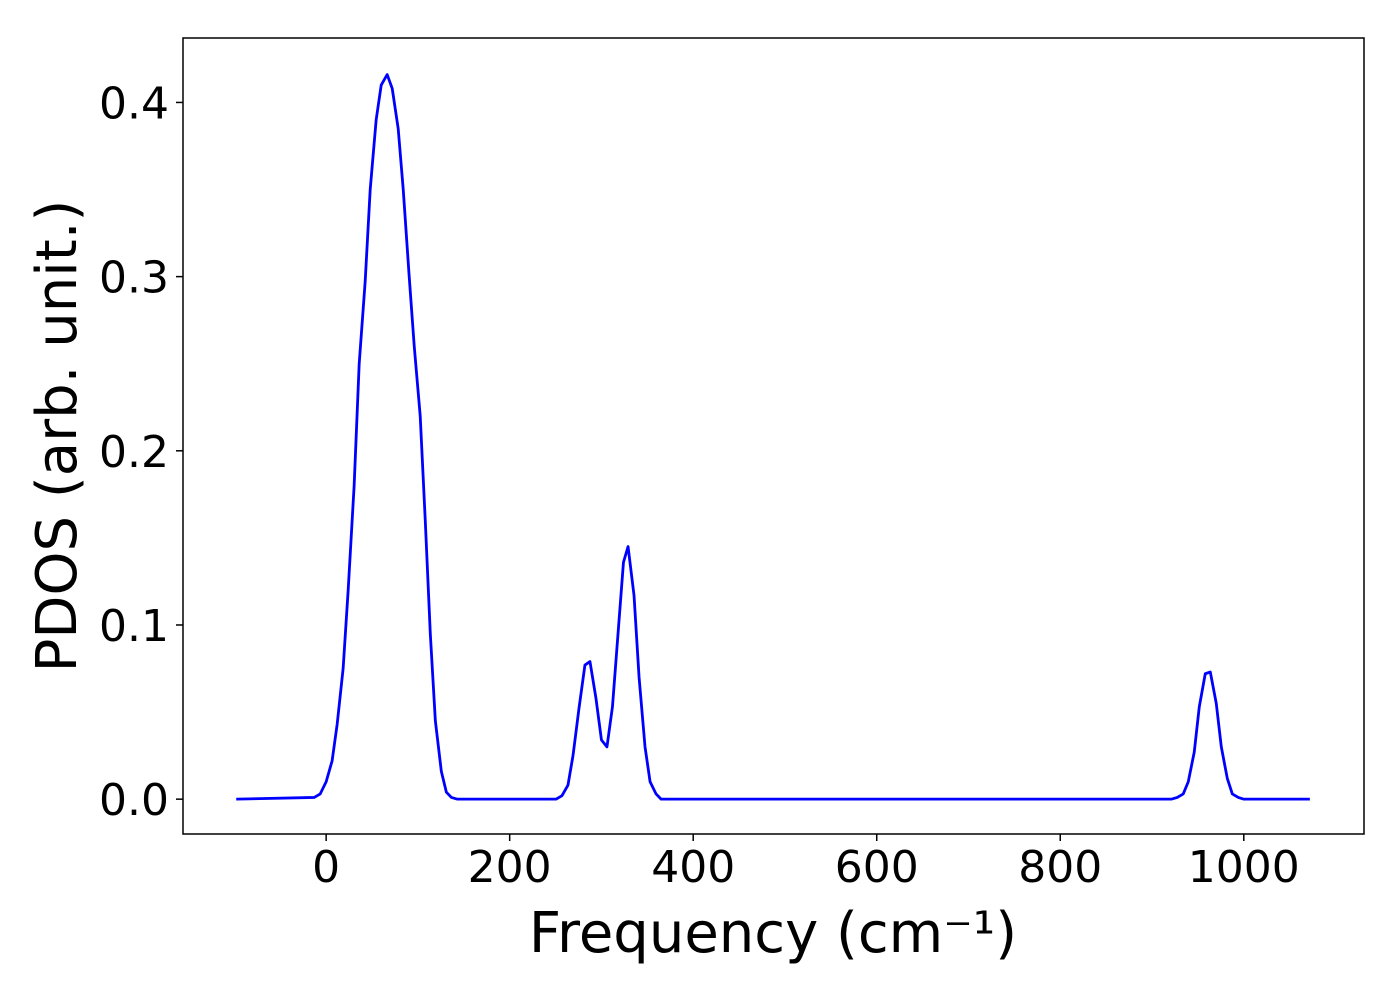 The height and width of the screenshot is (1000, 1400). Describe the element at coordinates (326, 867) in the screenshot. I see `x-tick-label: 0` at that location.